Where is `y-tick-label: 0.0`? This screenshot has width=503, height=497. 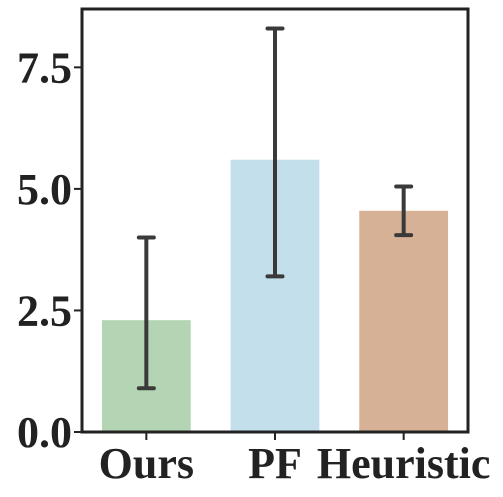 y-tick-label: 0.0 is located at coordinates (44, 432).